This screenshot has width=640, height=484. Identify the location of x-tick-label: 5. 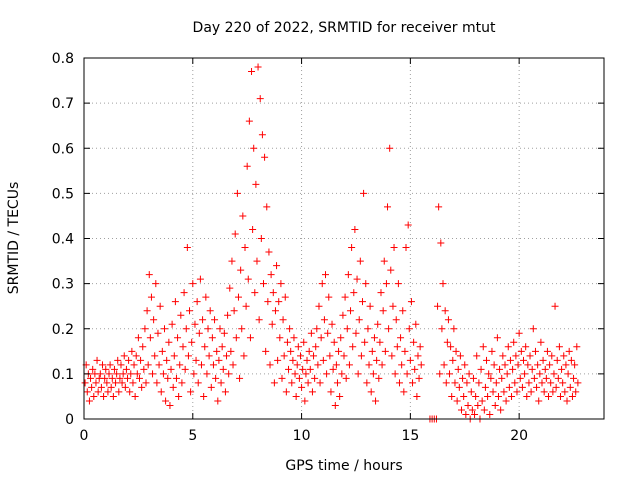
(192, 436).